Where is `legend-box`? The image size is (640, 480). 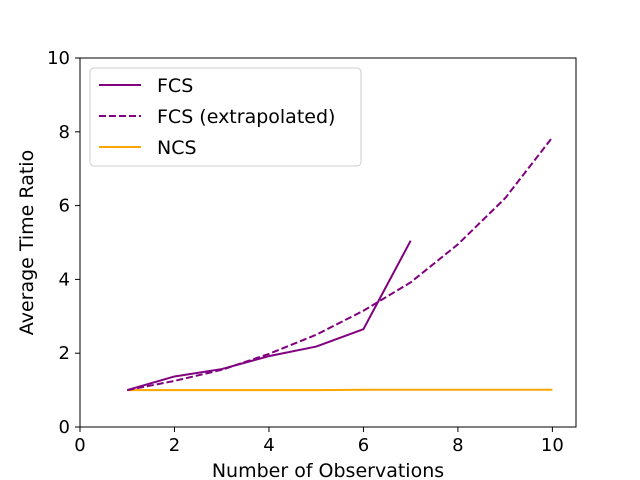
legend-box is located at coordinates (225, 117).